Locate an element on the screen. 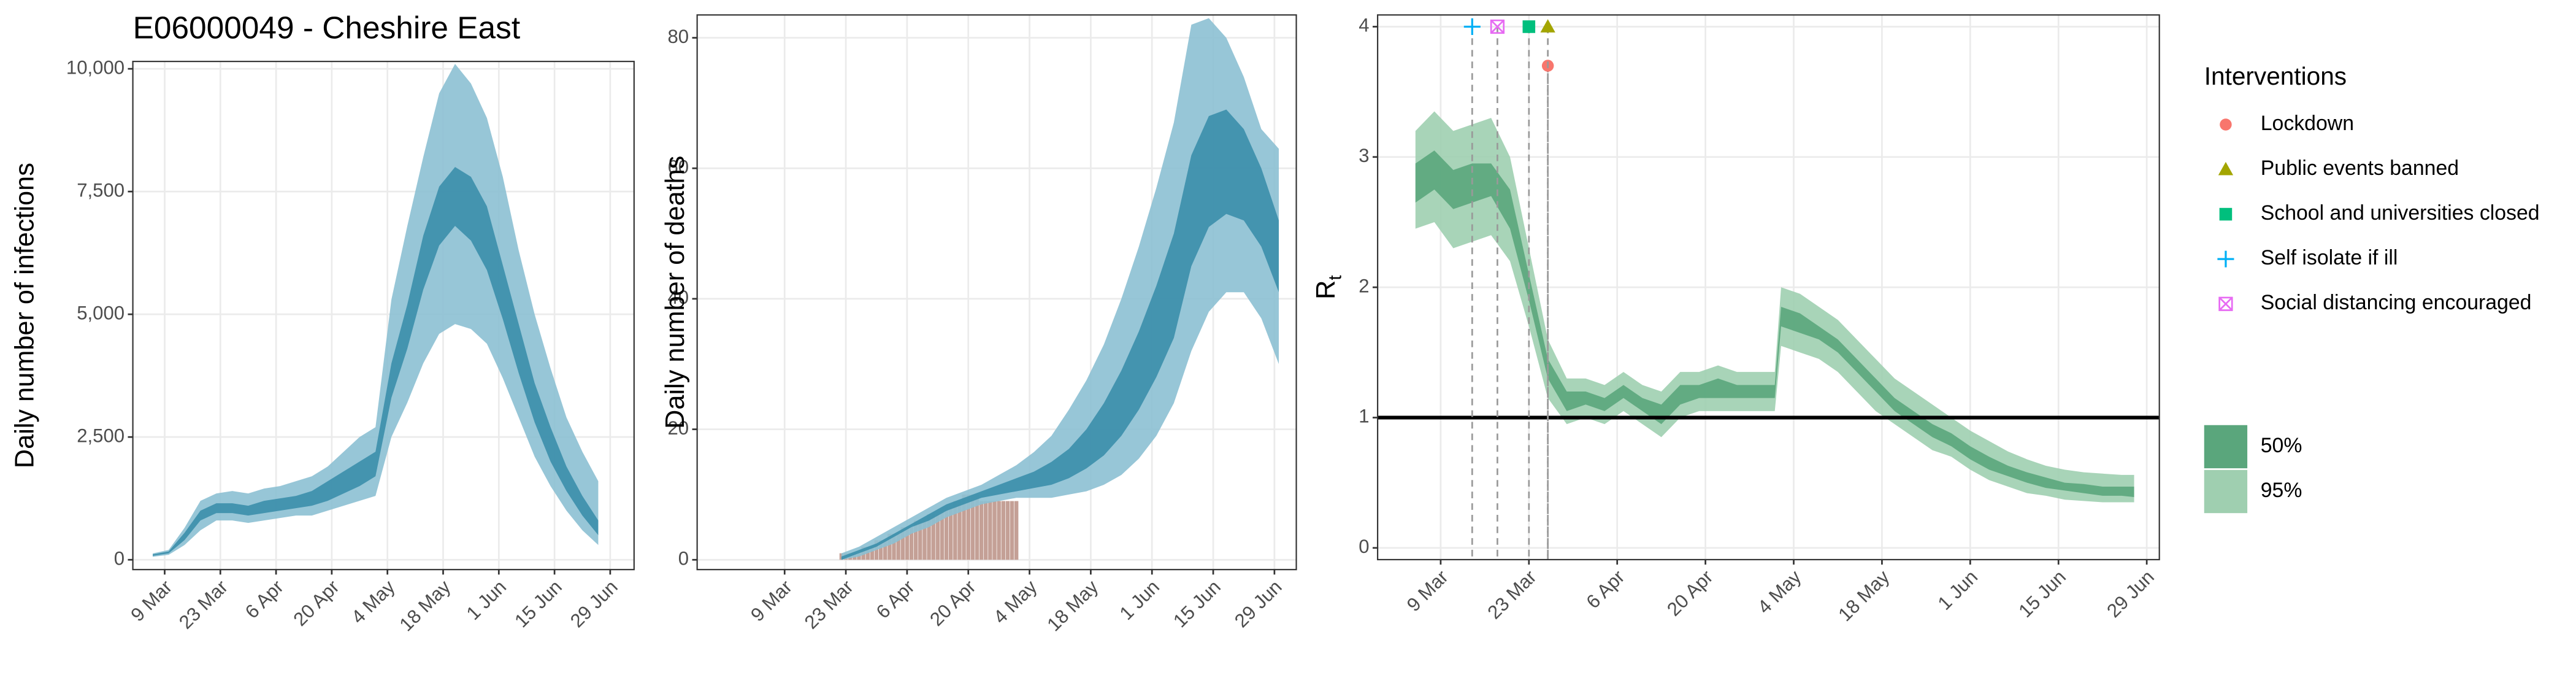  y-axis-label: Daily number of infections is located at coordinates (25, 316).